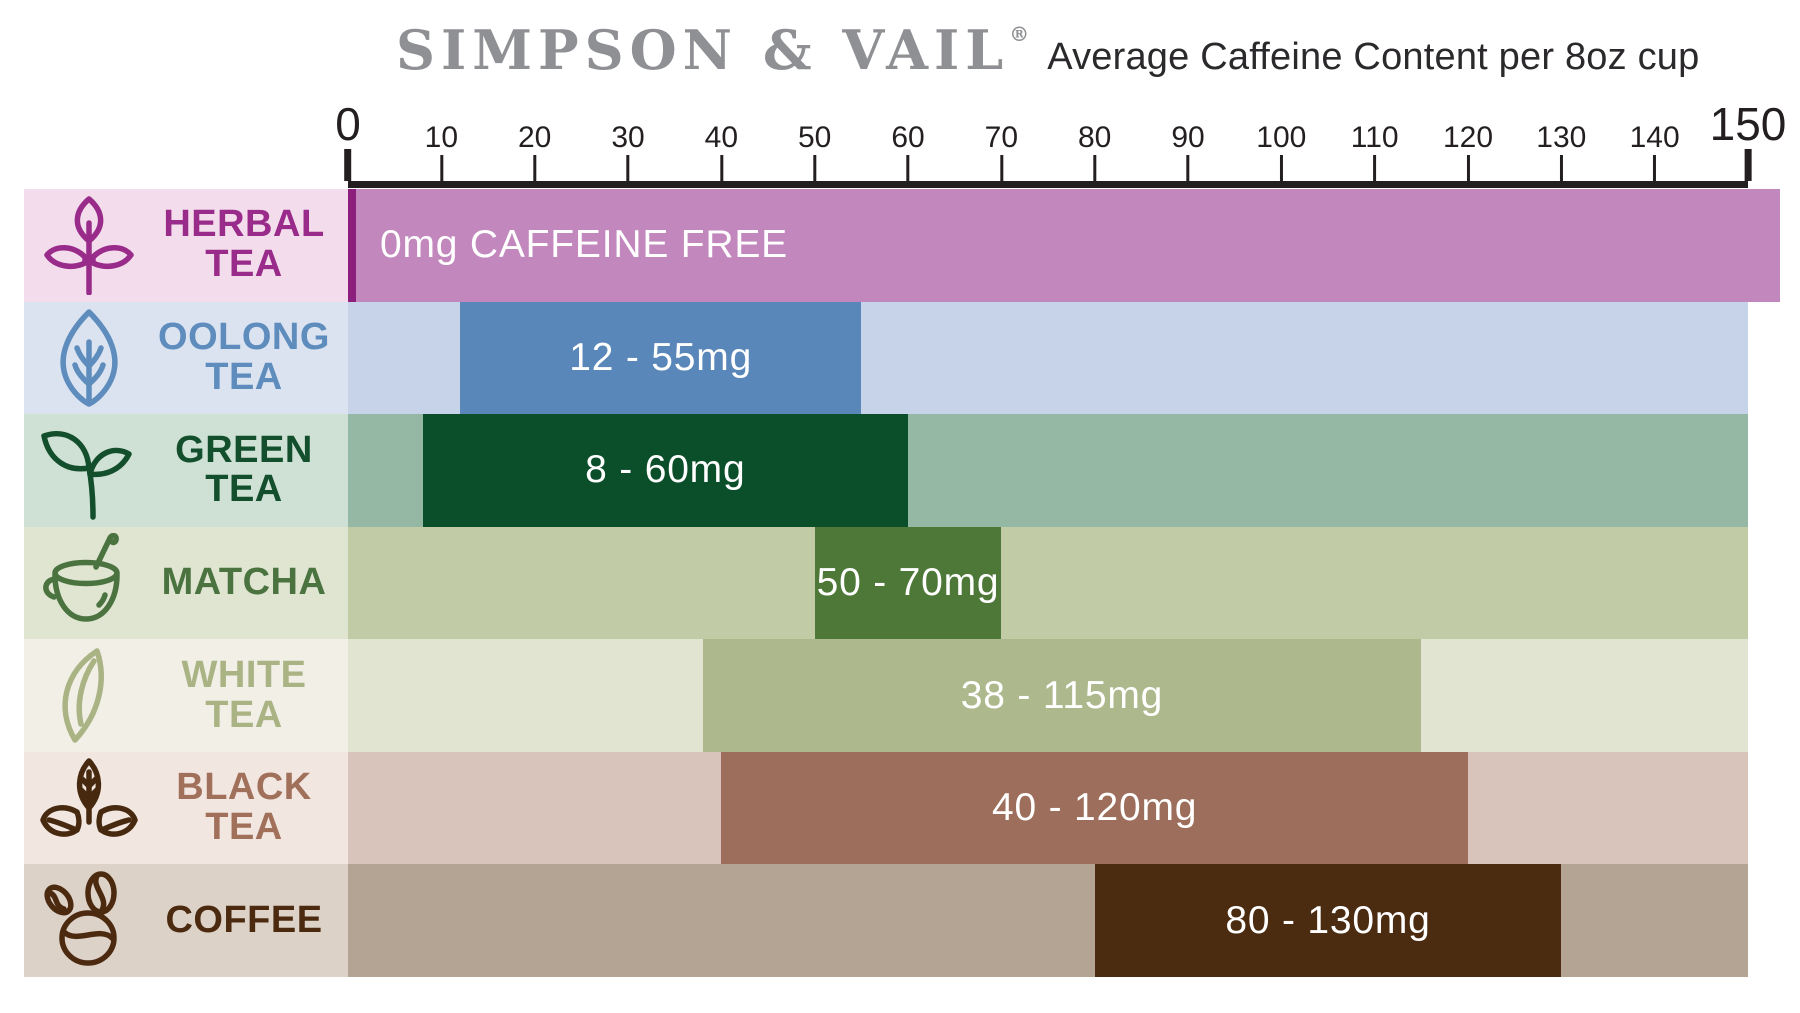 The image size is (1800, 1013). I want to click on label-line: COFFEE, so click(244, 919).